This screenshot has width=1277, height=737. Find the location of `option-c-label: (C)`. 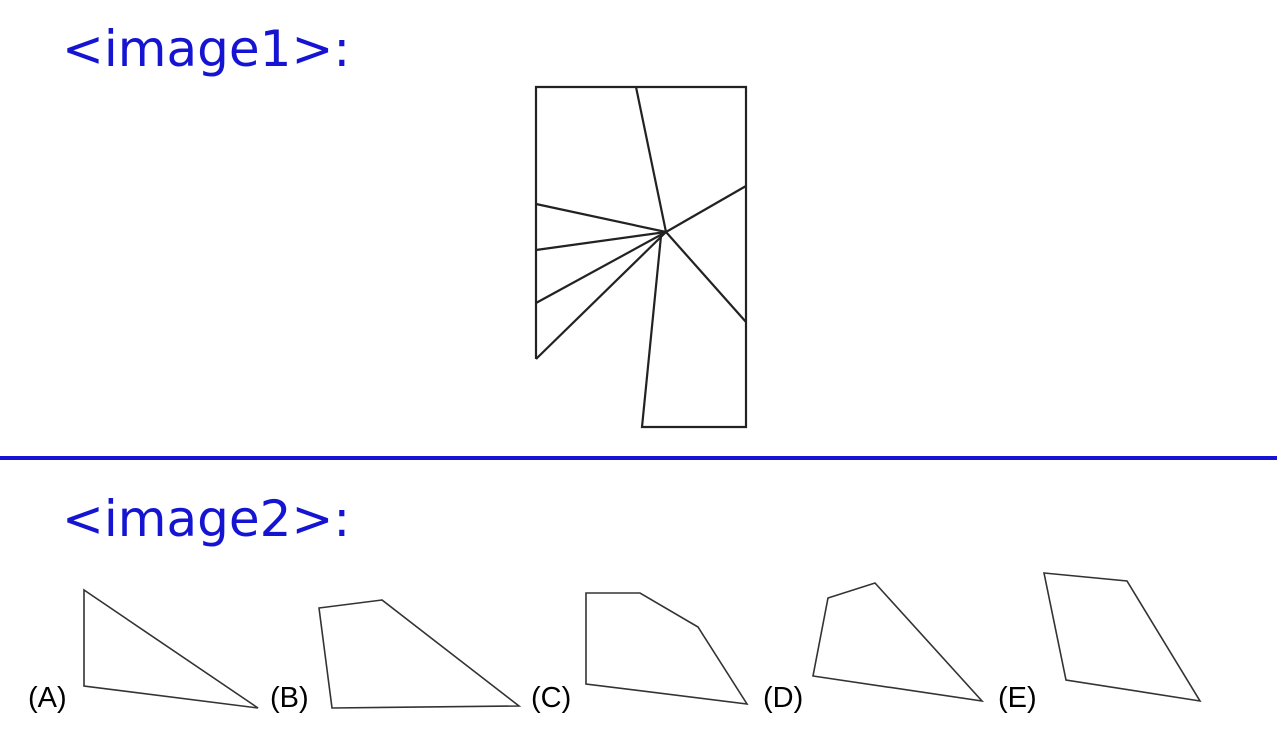

option-c-label: (C) is located at coordinates (551, 698).